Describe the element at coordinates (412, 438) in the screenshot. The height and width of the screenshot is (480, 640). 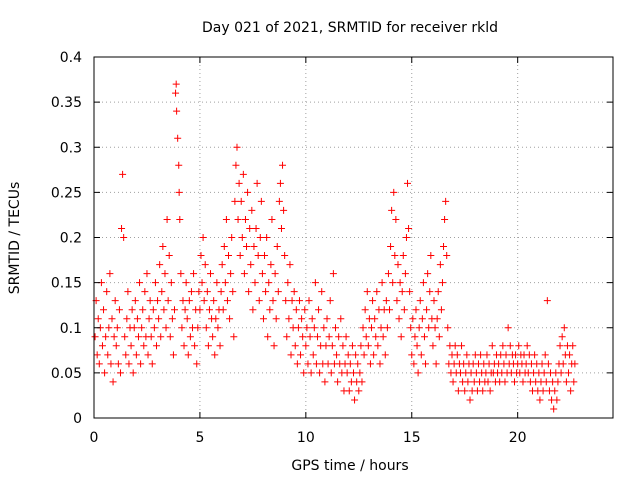
I see `x-tick-label: 15` at that location.